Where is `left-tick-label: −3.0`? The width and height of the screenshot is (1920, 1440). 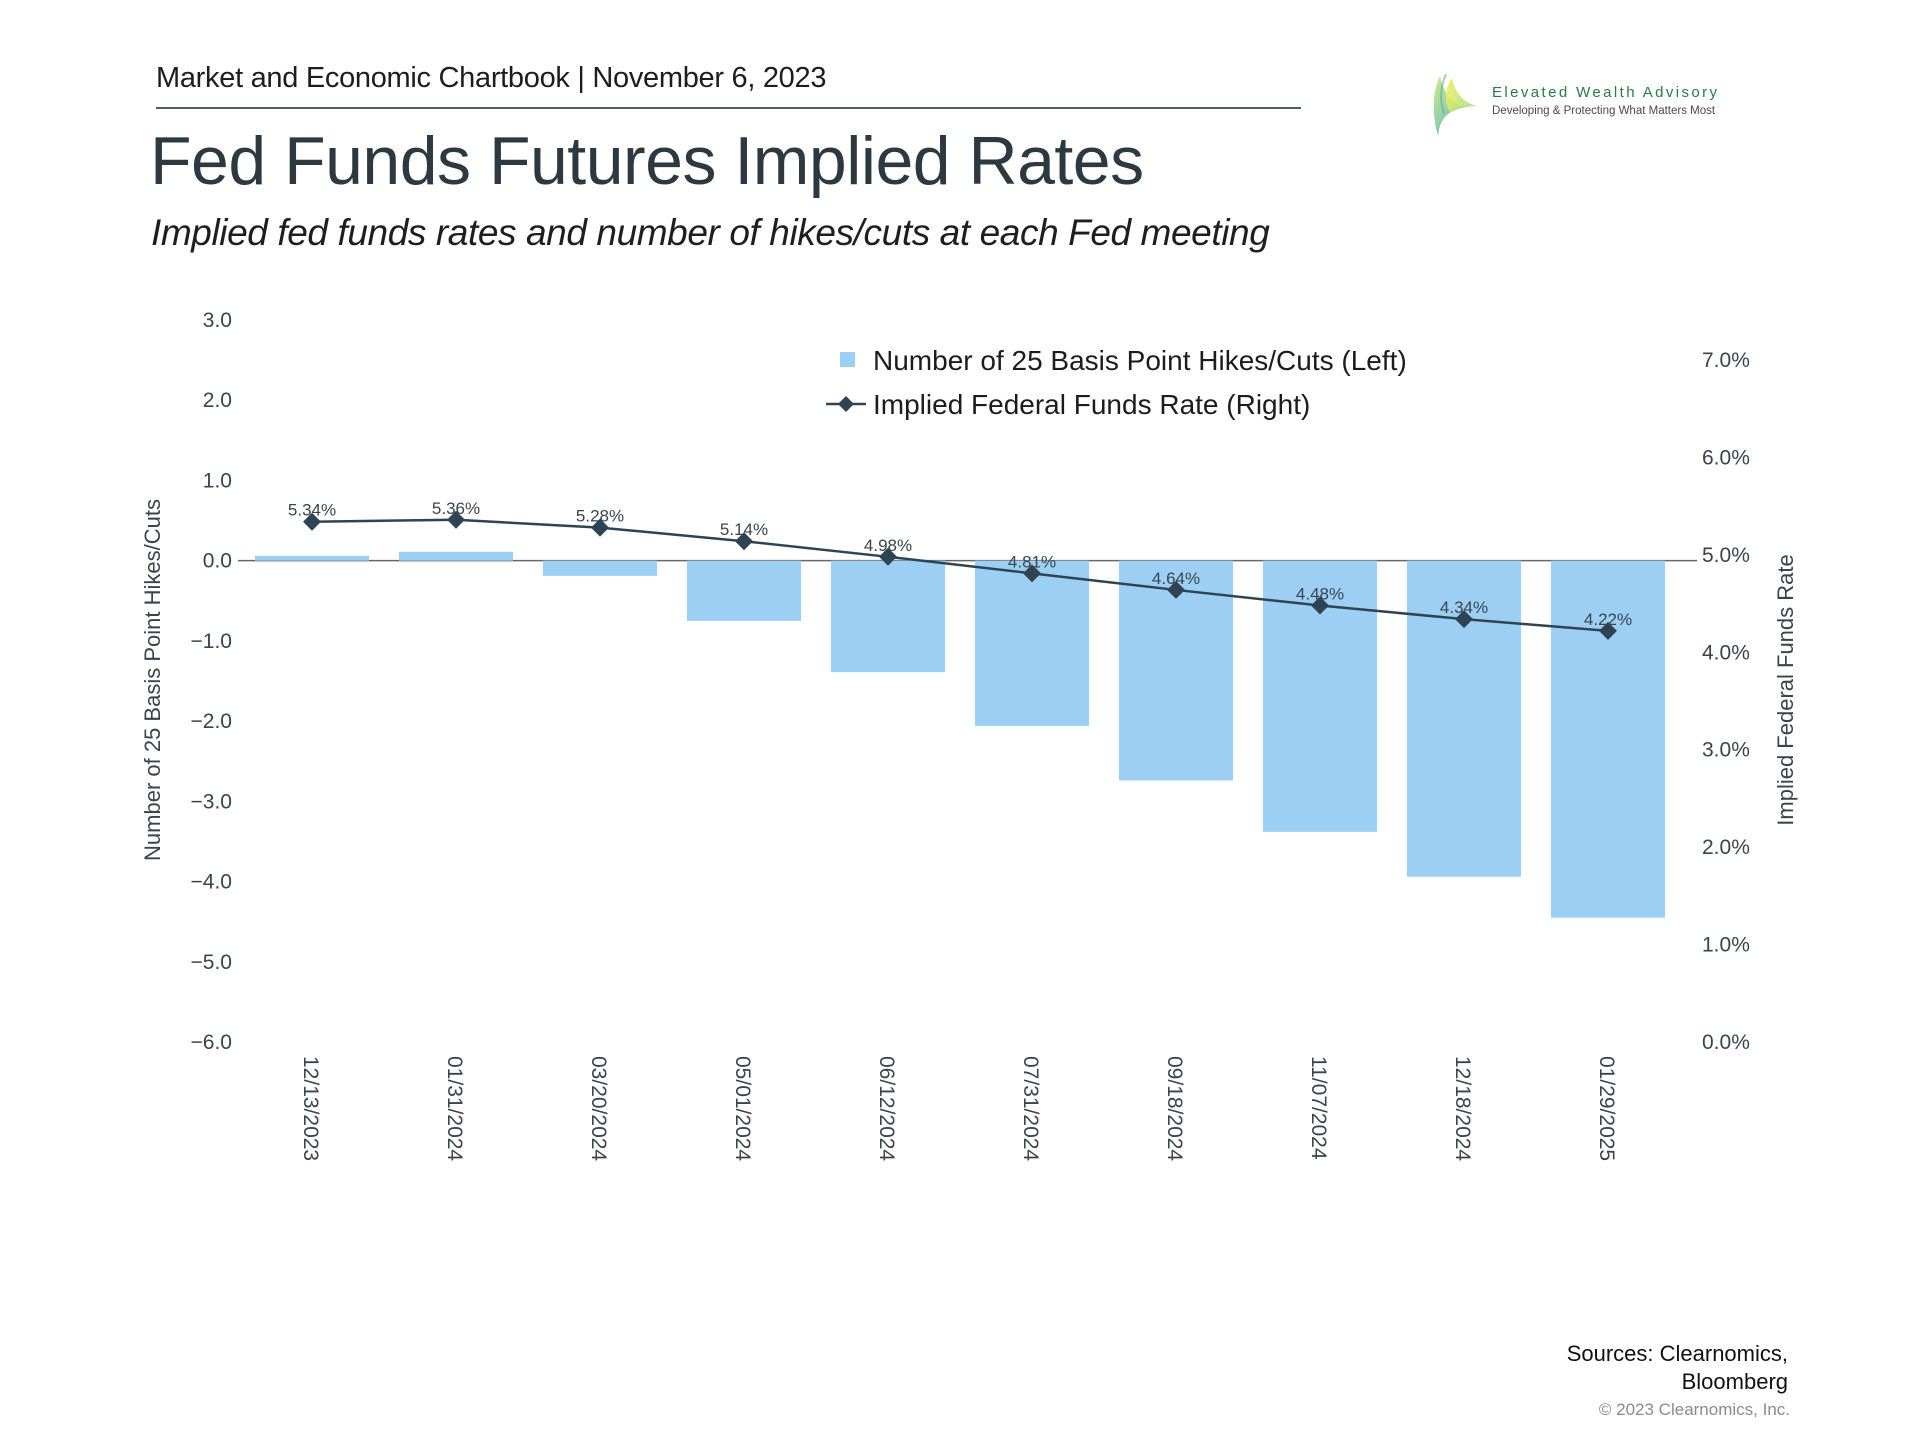
left-tick-label: −3.0 is located at coordinates (211, 801).